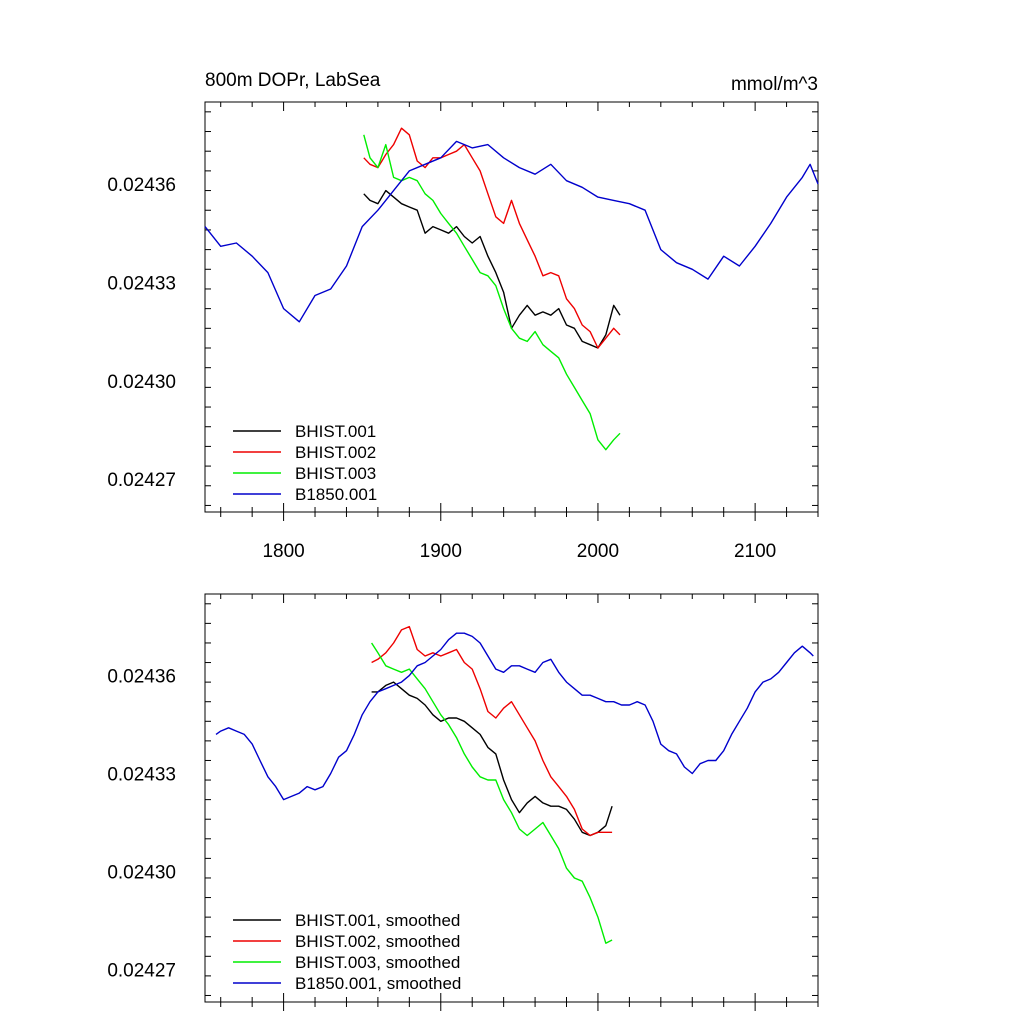  What do you see at coordinates (377, 941) in the screenshot?
I see `legend-label: BHIST.002, smoothed` at bounding box center [377, 941].